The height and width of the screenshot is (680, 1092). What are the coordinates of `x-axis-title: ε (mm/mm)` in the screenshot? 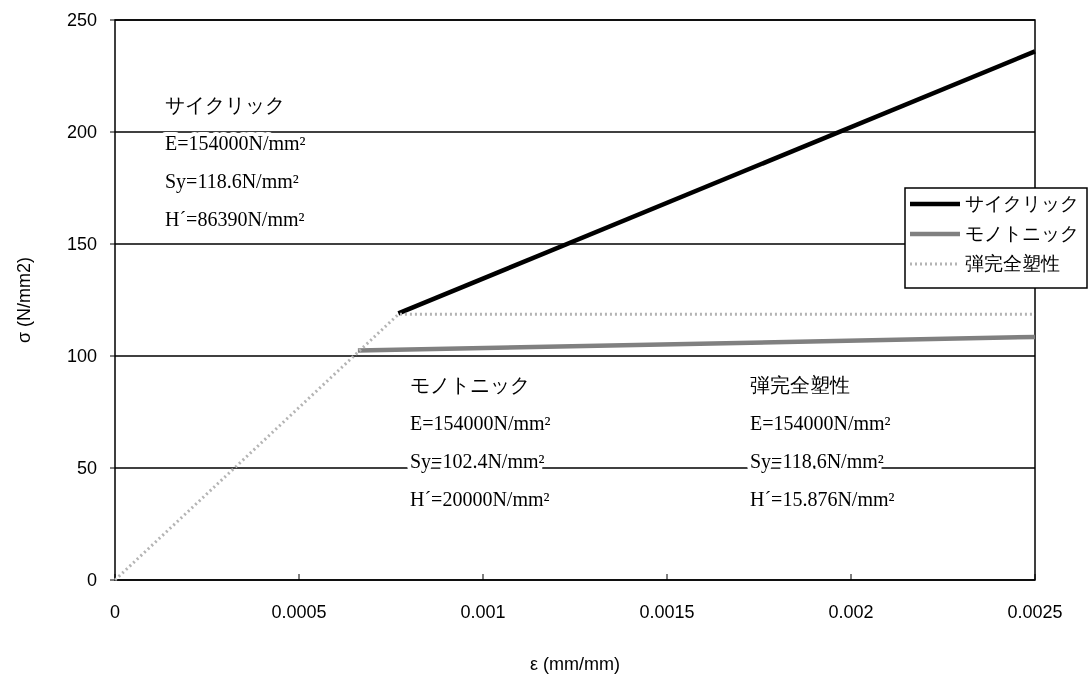 It's located at (575, 664).